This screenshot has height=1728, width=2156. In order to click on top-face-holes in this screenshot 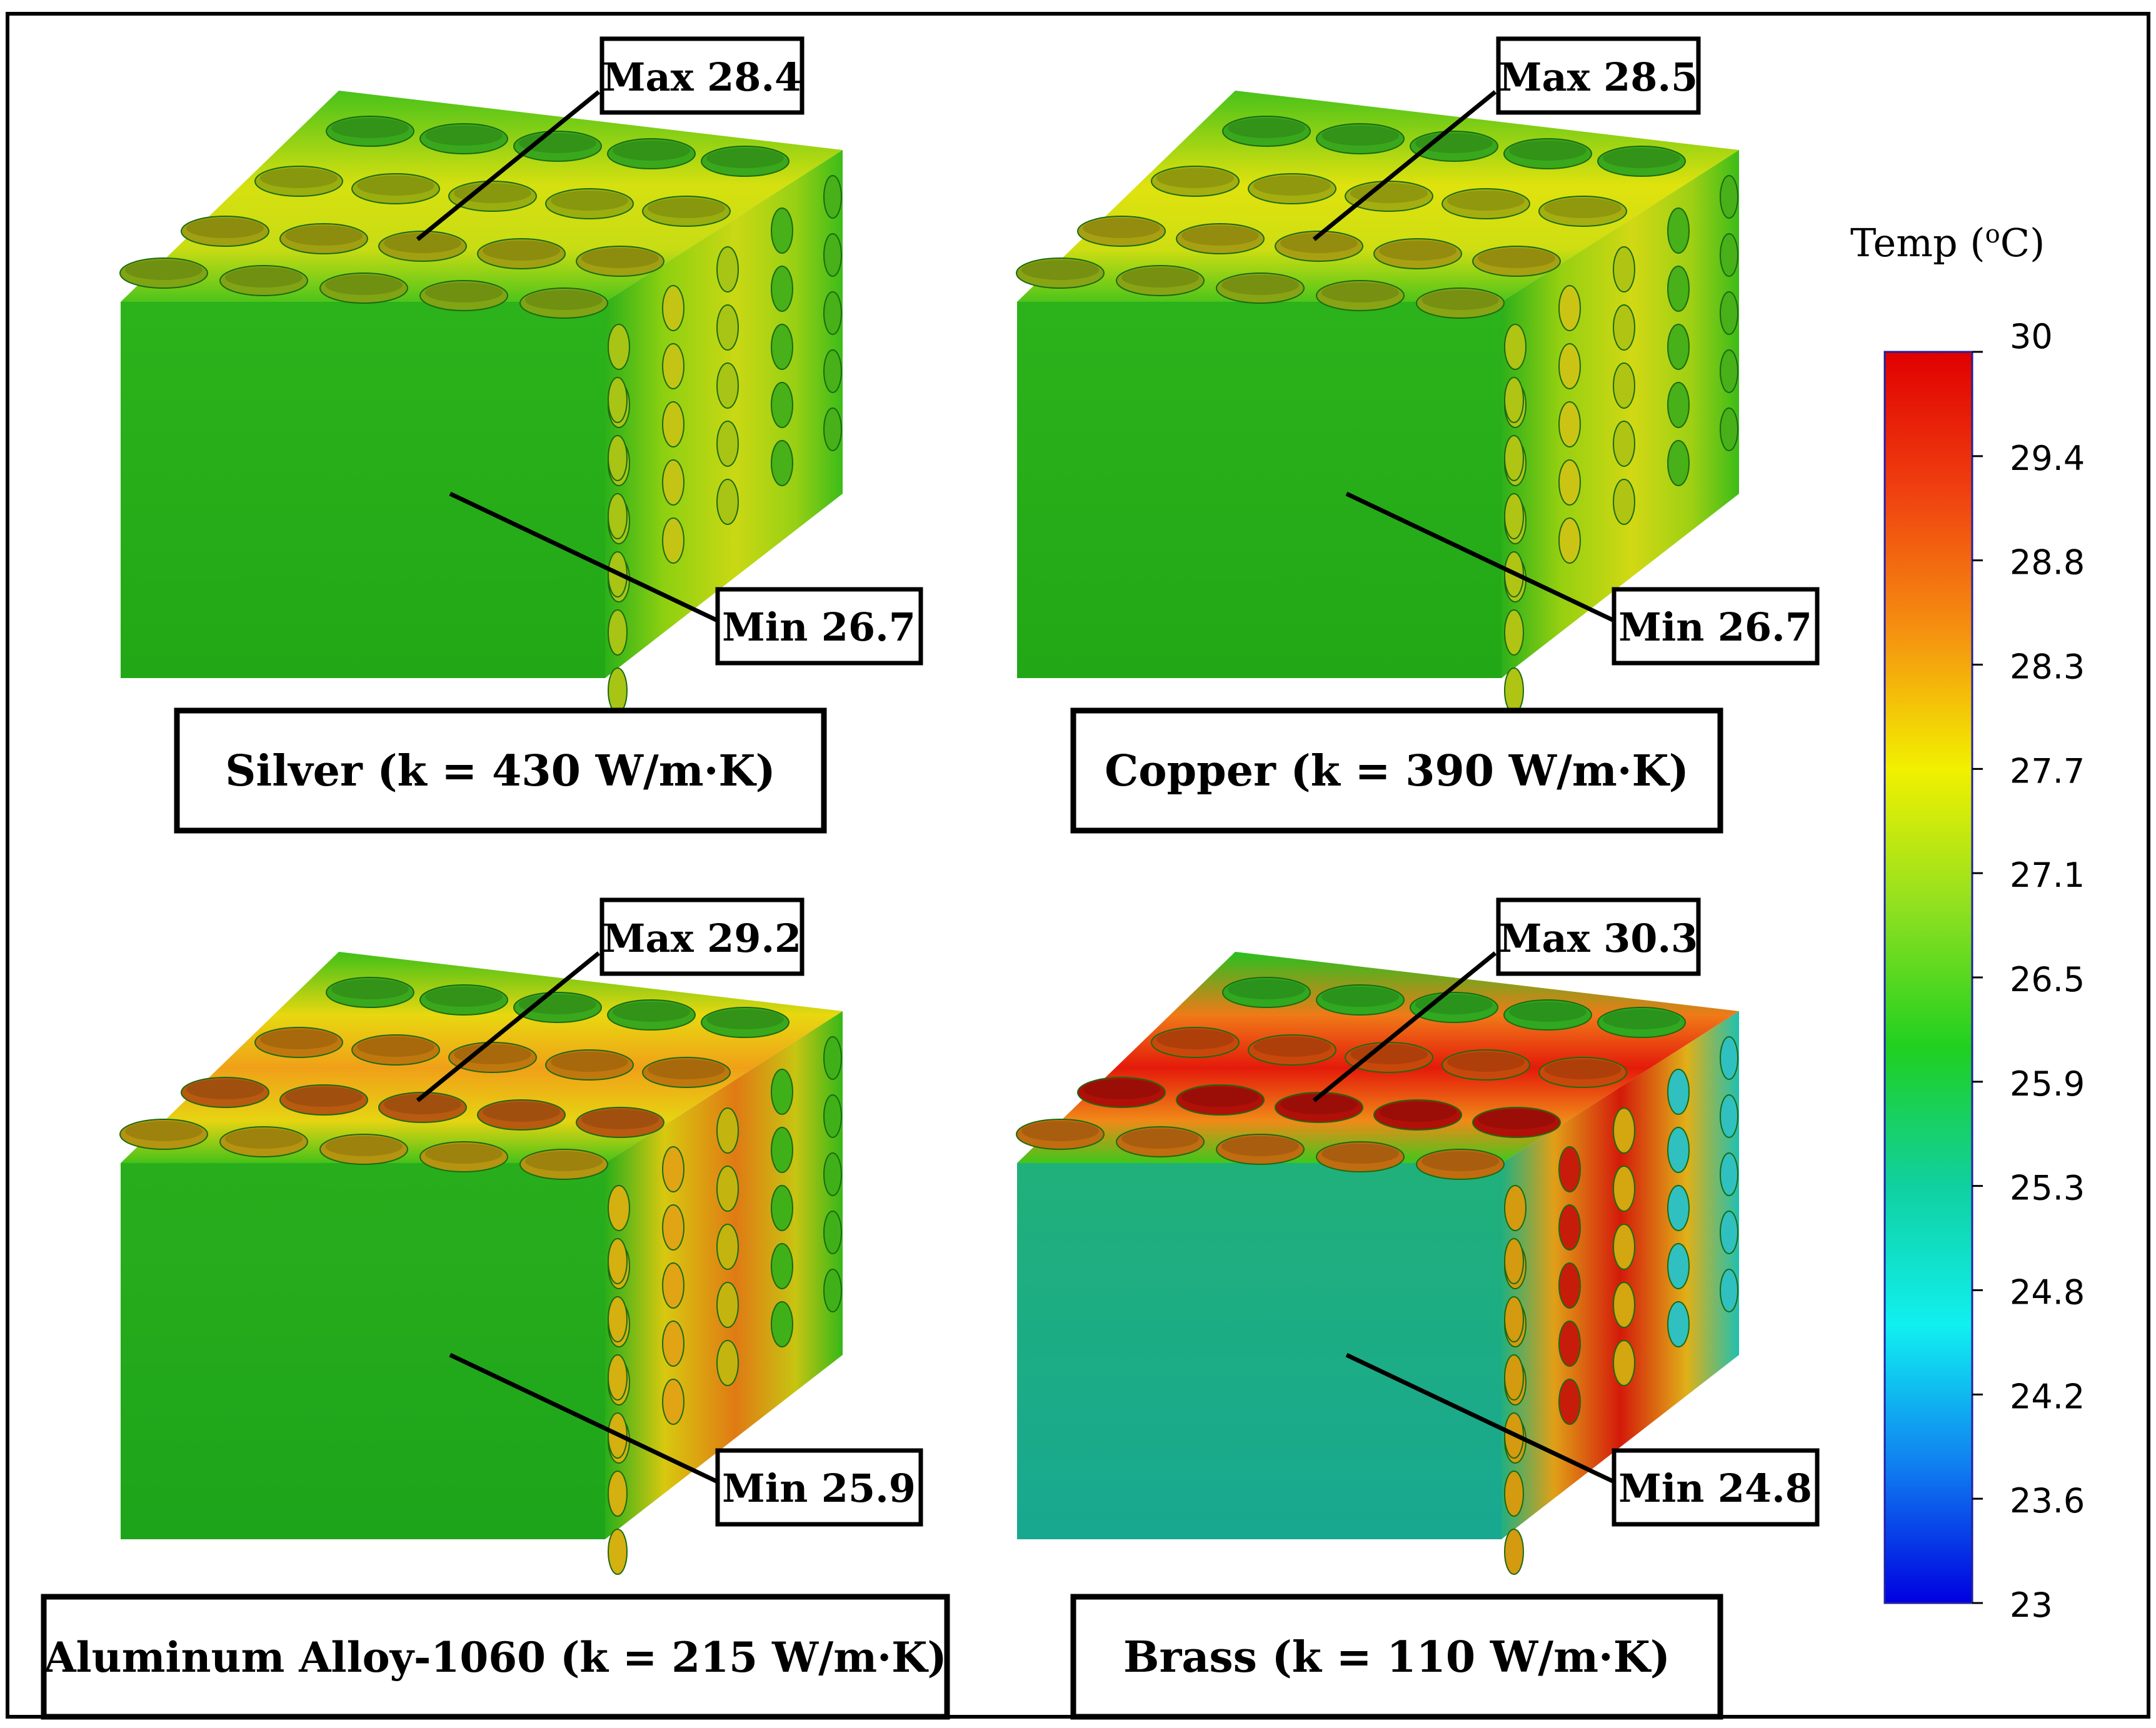, I will do `click(454, 217)`.